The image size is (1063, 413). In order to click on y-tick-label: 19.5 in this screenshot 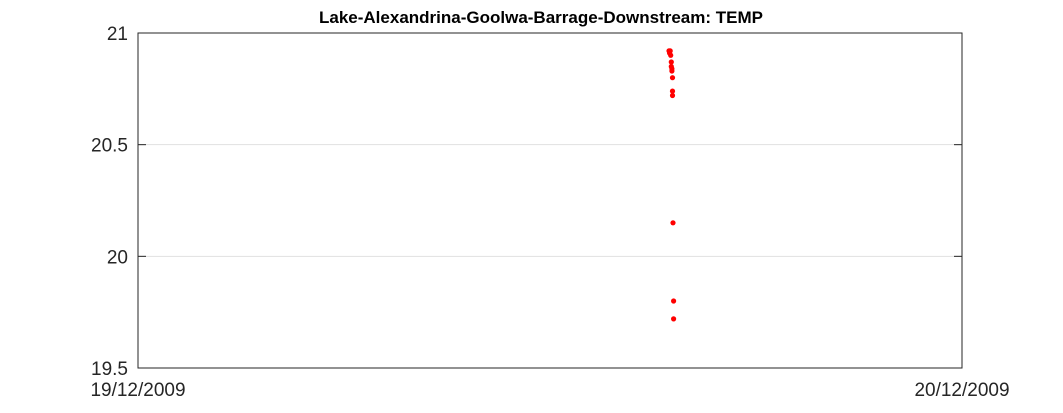, I will do `click(109, 369)`.